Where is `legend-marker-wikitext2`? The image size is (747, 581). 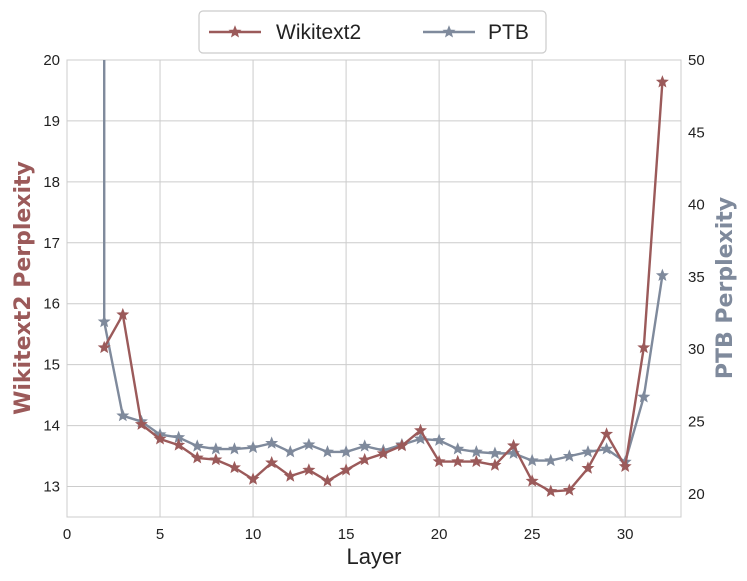
legend-marker-wikitext2 is located at coordinates (235, 31).